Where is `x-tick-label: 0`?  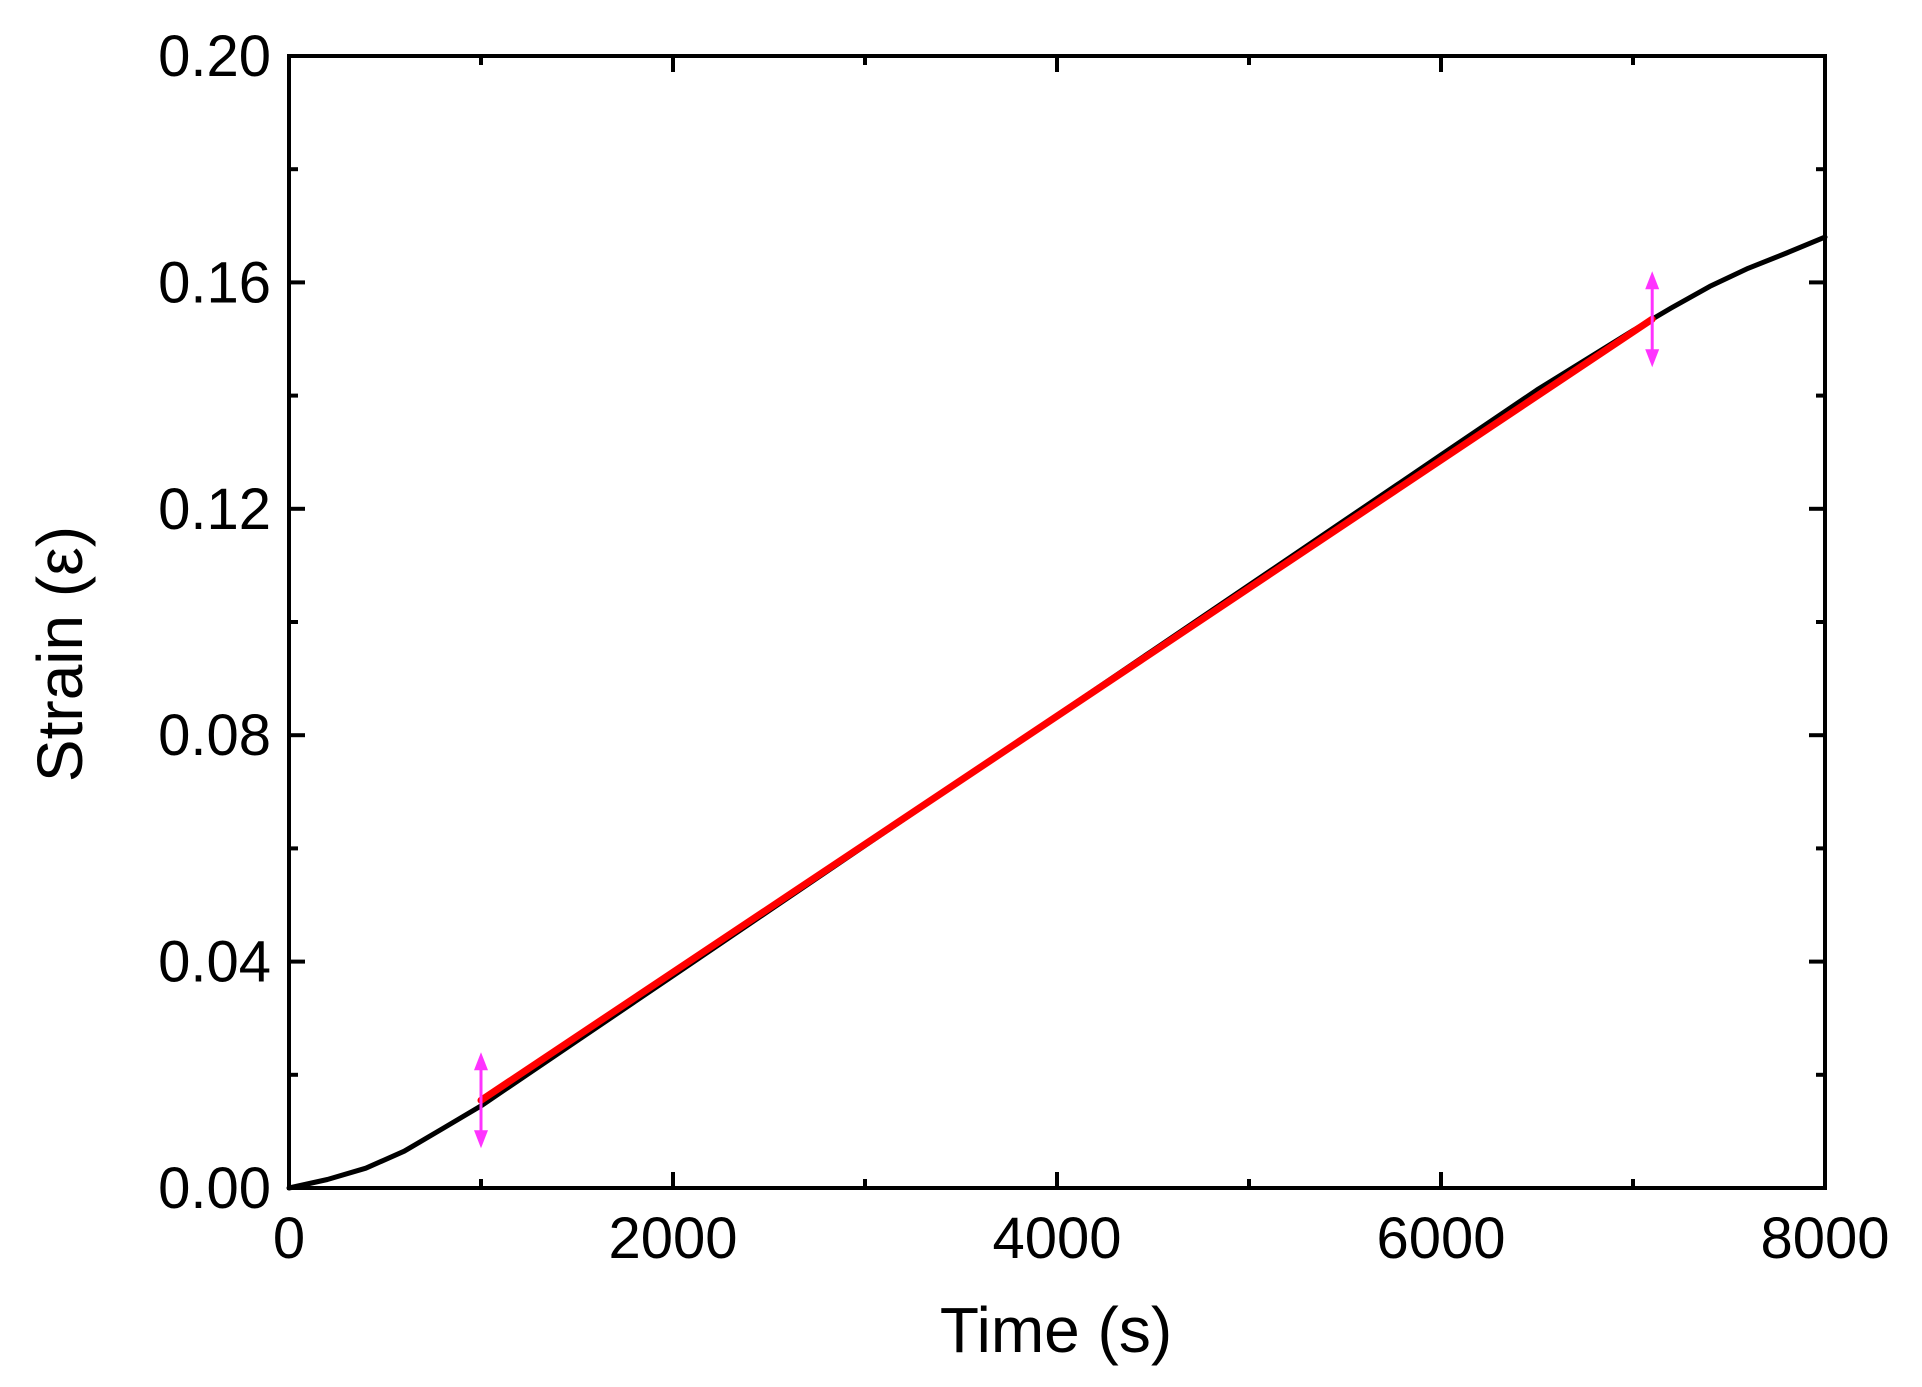
x-tick-label: 0 is located at coordinates (289, 1238).